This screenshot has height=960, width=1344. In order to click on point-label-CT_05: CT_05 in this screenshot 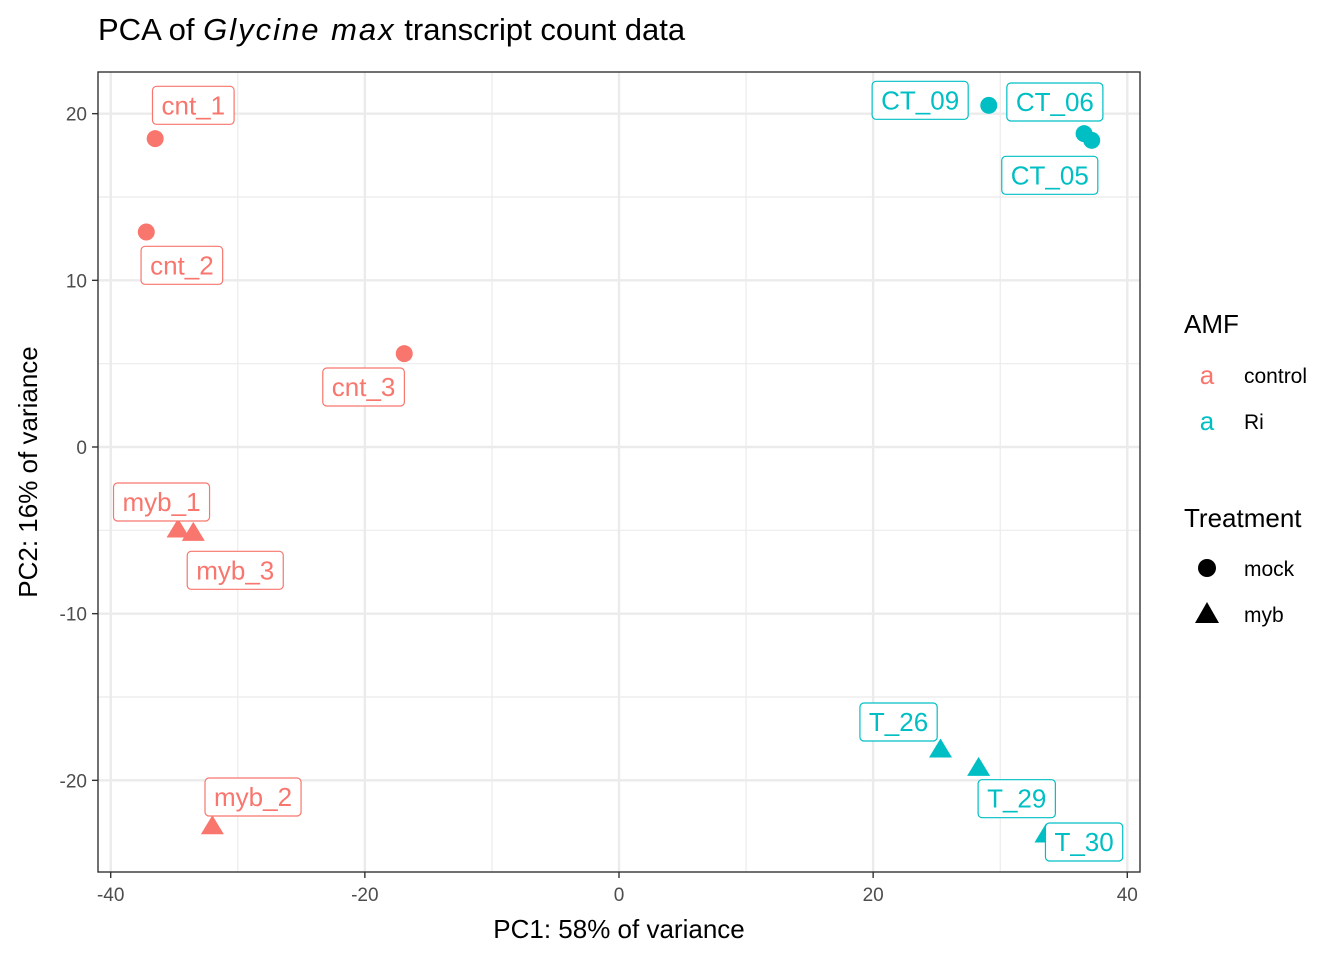, I will do `click(1050, 175)`.